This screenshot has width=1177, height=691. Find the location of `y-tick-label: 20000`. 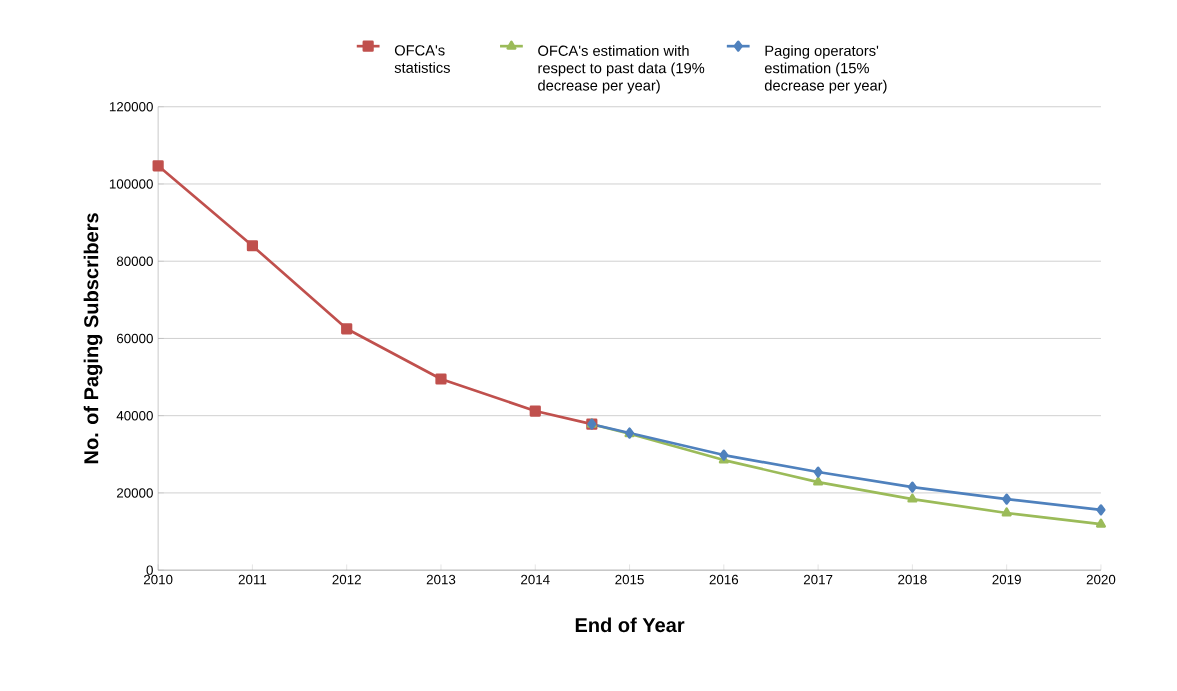

y-tick-label: 20000 is located at coordinates (134, 493).